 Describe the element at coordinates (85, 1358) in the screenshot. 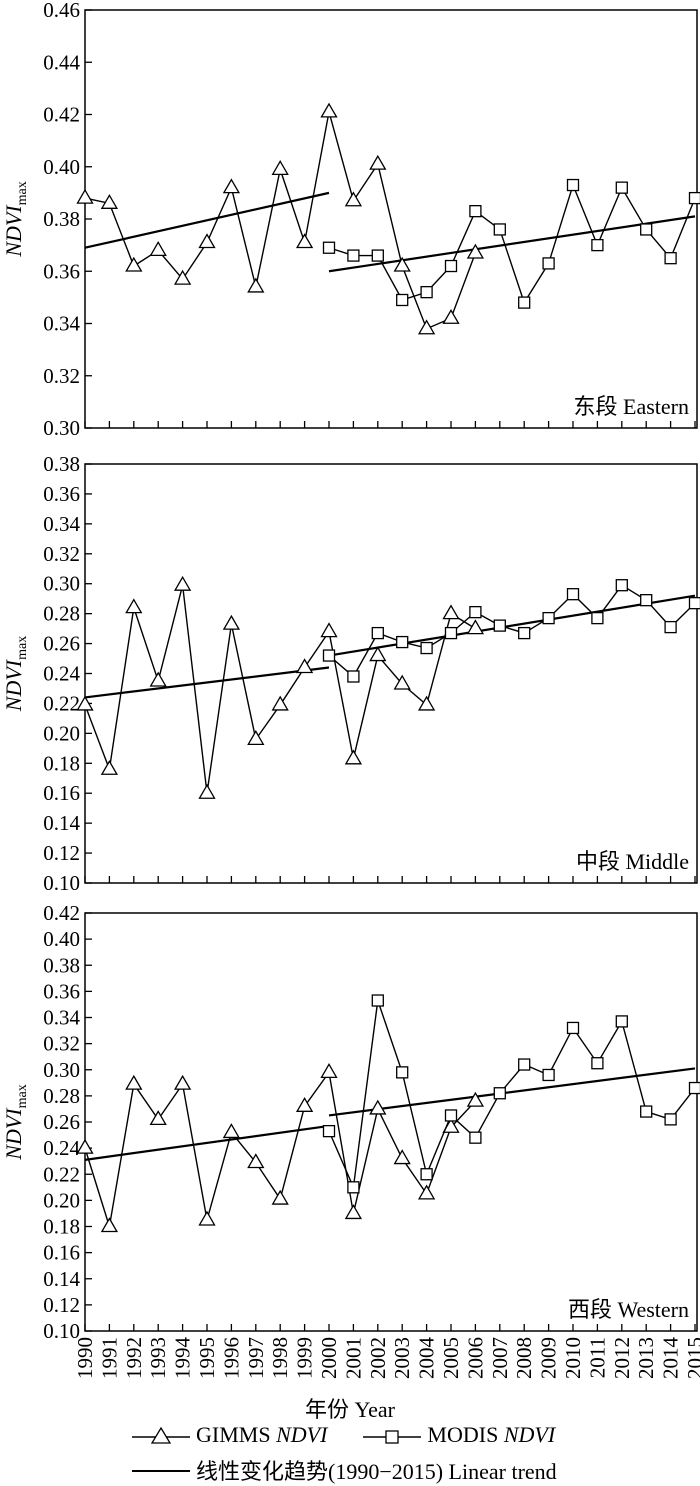

I see `x-tick-label: 1990` at that location.